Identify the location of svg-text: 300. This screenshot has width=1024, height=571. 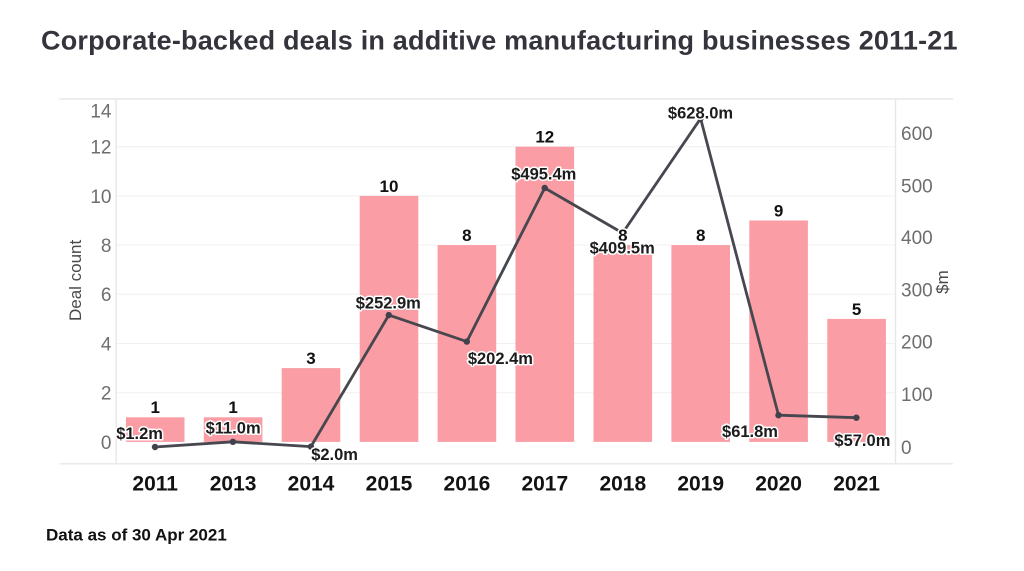
(917, 291).